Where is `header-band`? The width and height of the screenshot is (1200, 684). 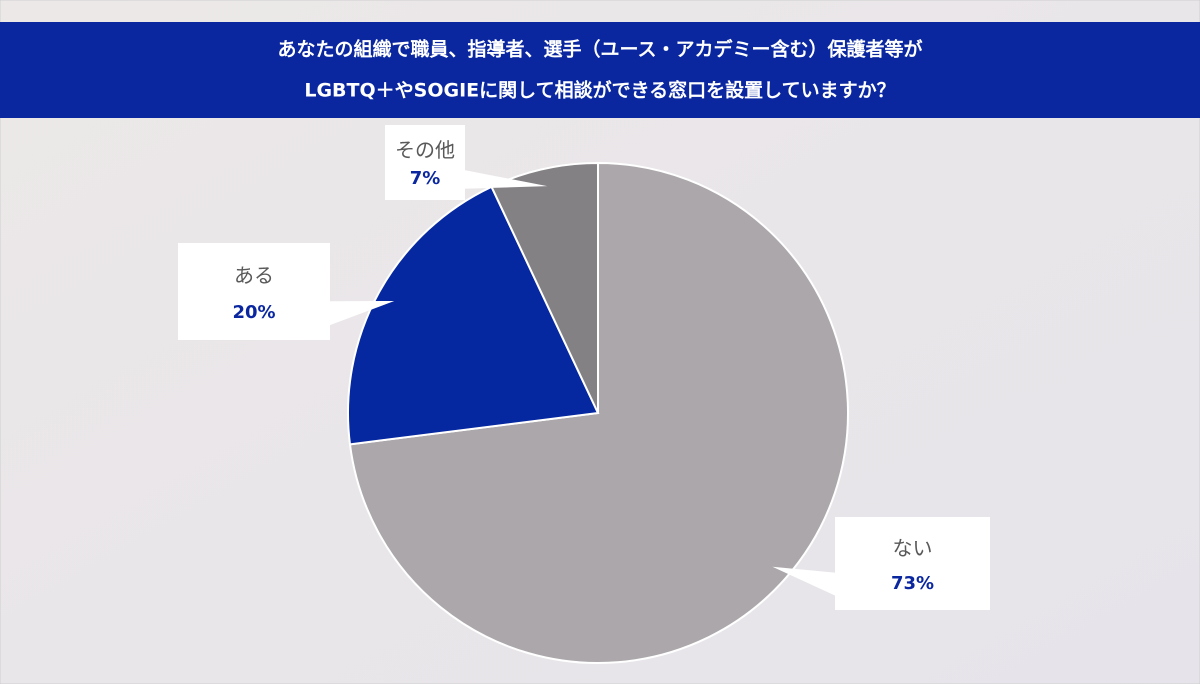 header-band is located at coordinates (600, 70).